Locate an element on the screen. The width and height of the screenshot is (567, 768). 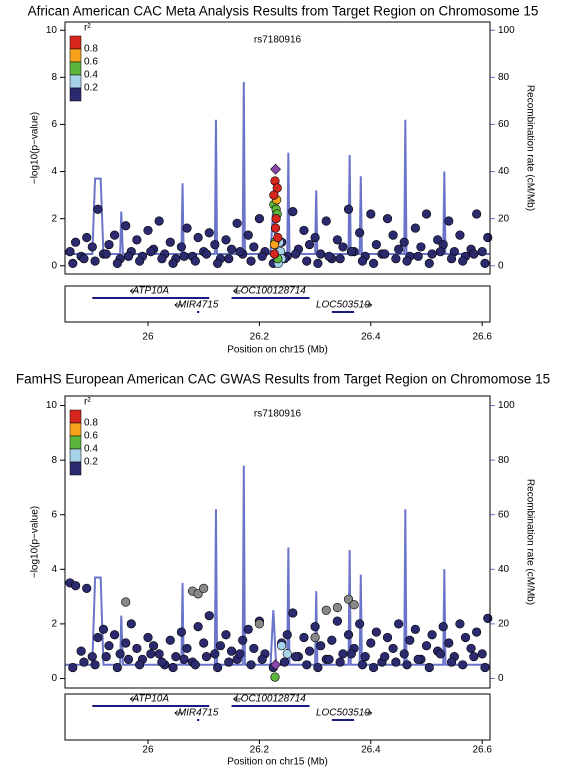
legend-title: r² is located at coordinates (87, 402).